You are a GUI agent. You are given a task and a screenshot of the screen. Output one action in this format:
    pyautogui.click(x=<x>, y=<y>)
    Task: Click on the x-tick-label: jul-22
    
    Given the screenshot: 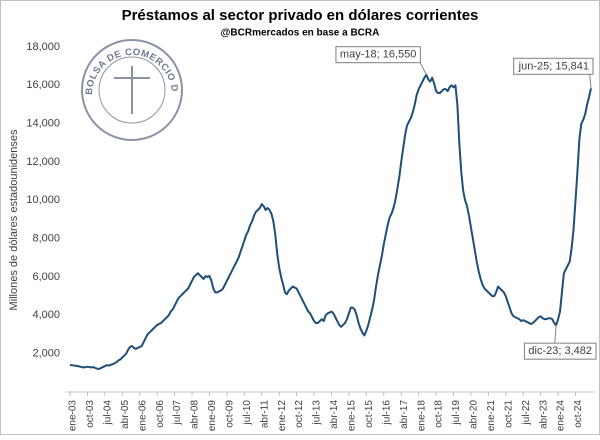 What is the action you would take?
    pyautogui.click(x=526, y=413)
    